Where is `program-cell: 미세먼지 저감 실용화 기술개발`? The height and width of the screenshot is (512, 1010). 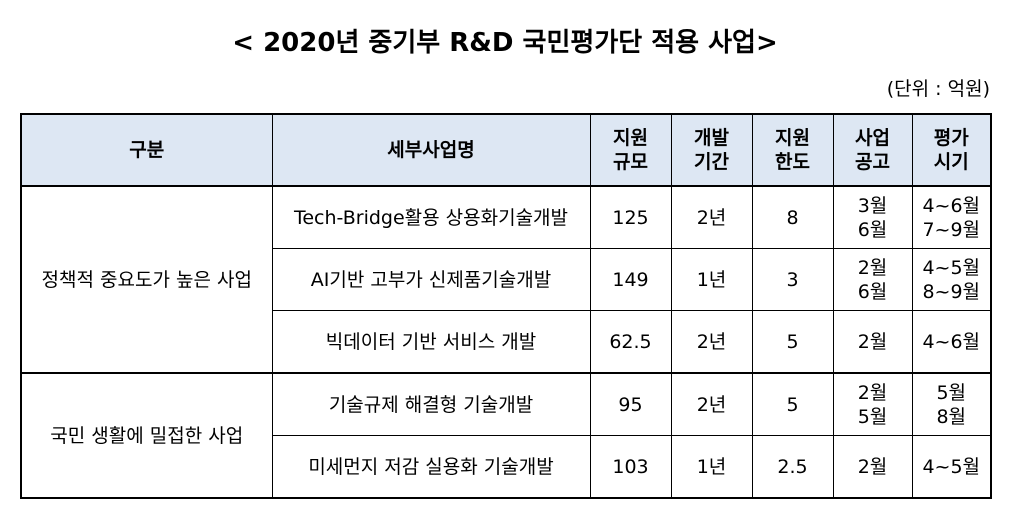 program-cell: 미세먼지 저감 실용화 기술개발 is located at coordinates (431, 467).